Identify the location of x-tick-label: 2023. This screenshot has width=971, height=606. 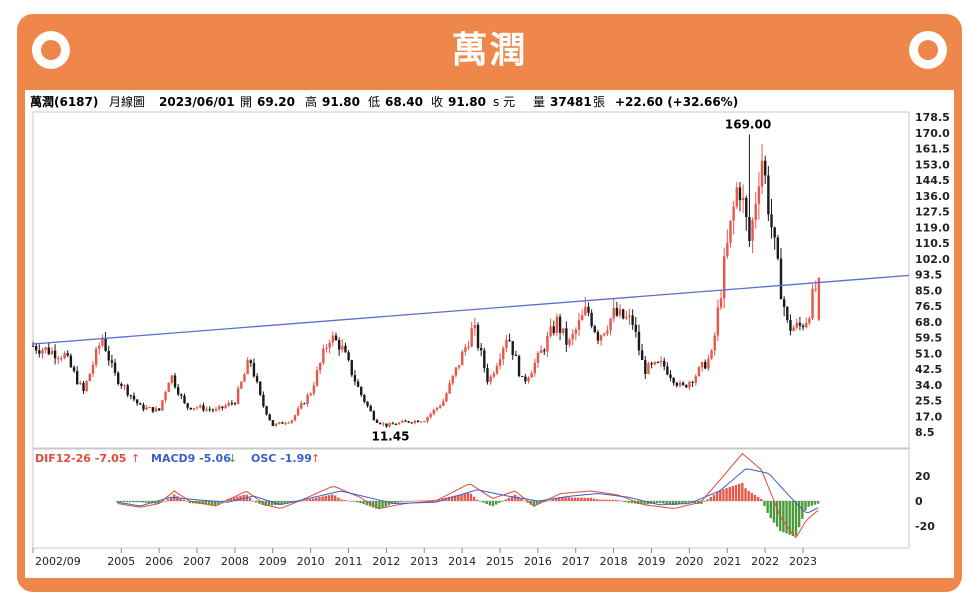
(803, 561).